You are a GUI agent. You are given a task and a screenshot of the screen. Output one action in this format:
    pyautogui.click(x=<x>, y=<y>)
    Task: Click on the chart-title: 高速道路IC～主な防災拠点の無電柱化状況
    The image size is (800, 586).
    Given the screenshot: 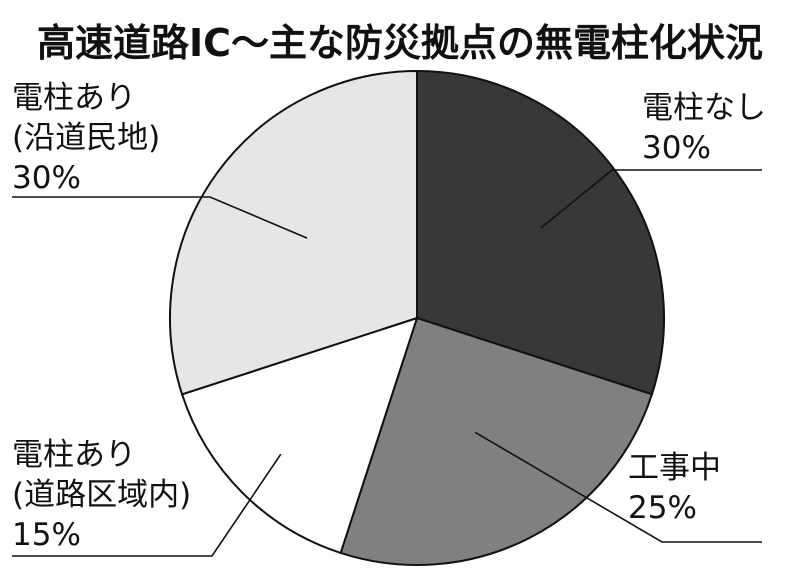 What is the action you would take?
    pyautogui.click(x=400, y=43)
    